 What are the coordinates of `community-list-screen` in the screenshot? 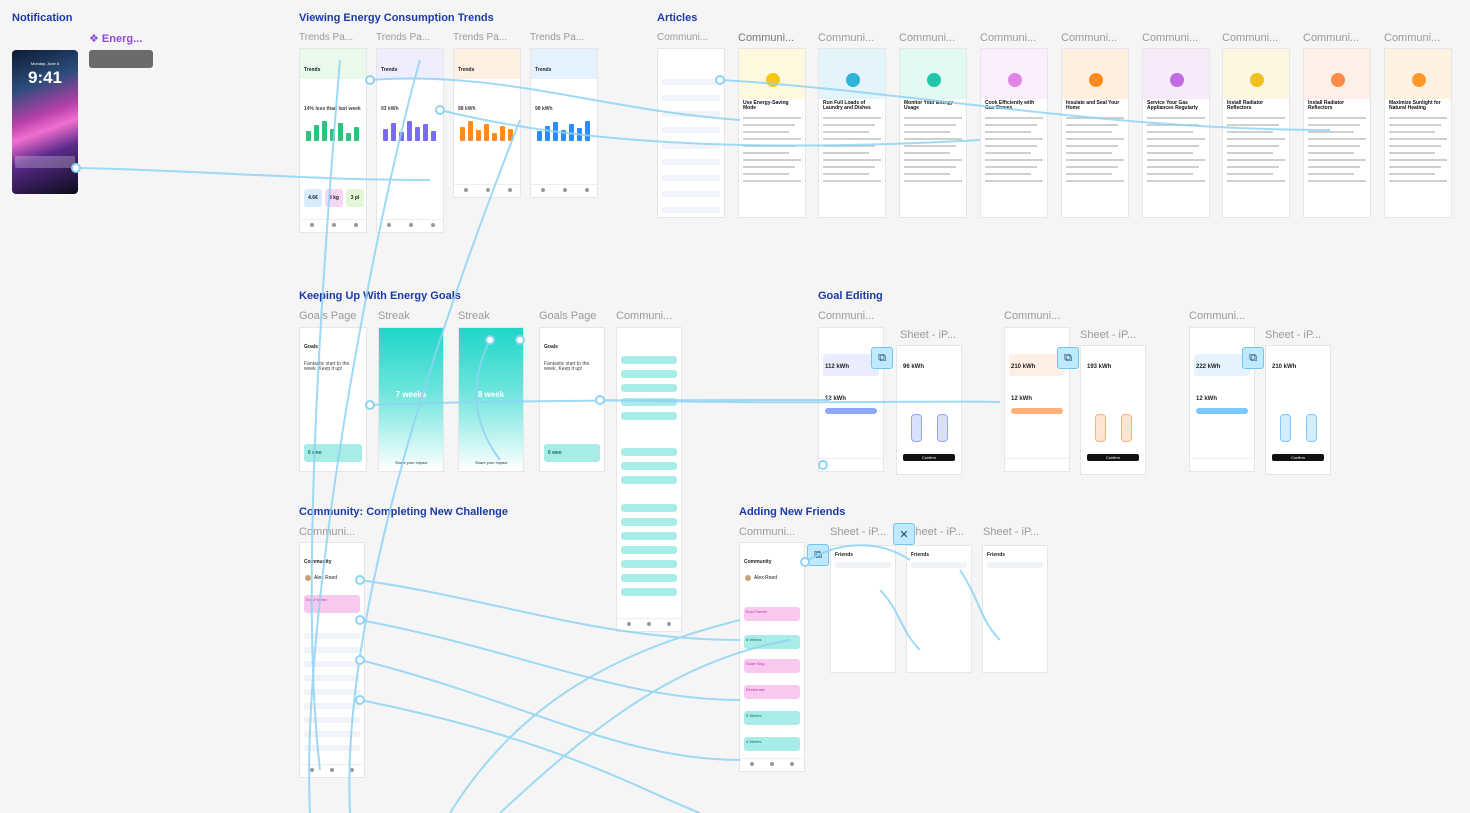 It's located at (649, 479).